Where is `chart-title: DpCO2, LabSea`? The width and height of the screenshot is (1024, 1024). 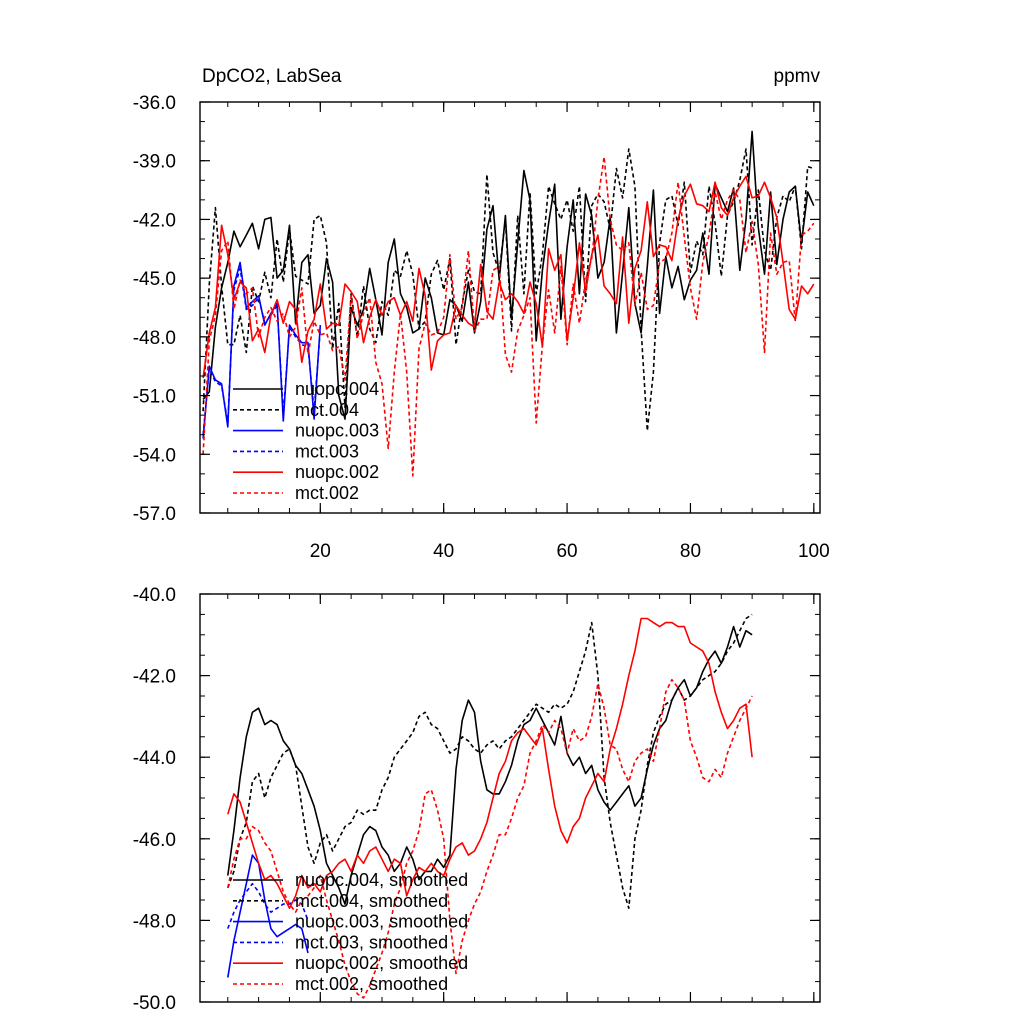
chart-title: DpCO2, LabSea is located at coordinates (272, 76).